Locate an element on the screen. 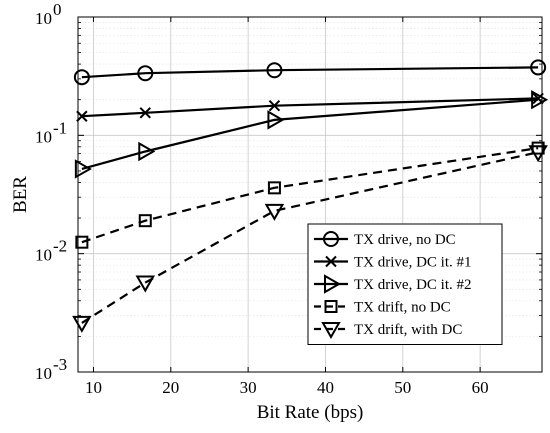 The height and width of the screenshot is (433, 550). legend-entry: TX drive, no DC is located at coordinates (385, 239).